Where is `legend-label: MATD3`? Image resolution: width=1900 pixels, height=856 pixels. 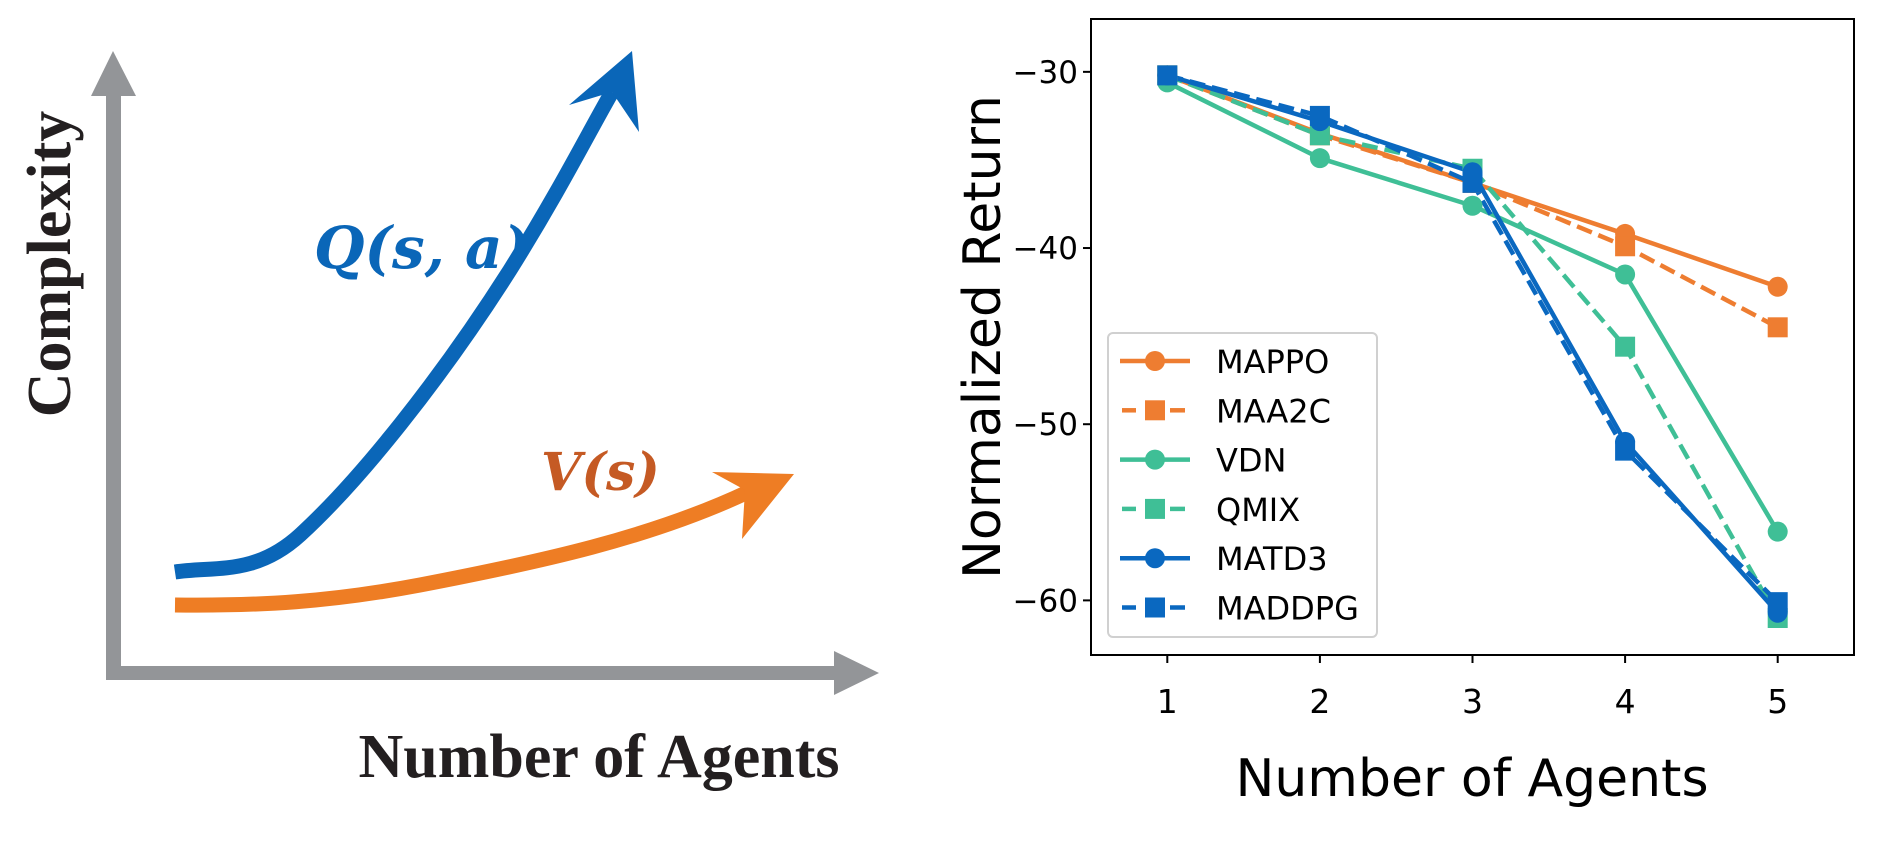
legend-label: MATD3 is located at coordinates (1272, 559).